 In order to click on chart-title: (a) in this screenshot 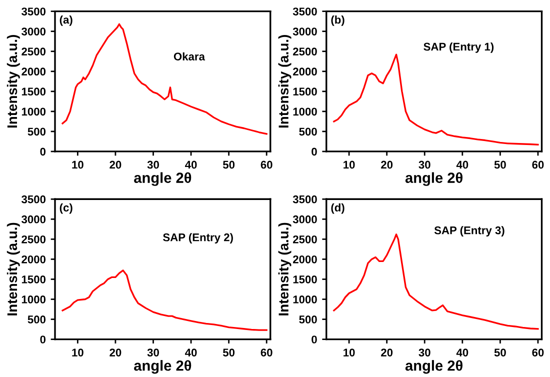, I will do `click(66, 21)`.